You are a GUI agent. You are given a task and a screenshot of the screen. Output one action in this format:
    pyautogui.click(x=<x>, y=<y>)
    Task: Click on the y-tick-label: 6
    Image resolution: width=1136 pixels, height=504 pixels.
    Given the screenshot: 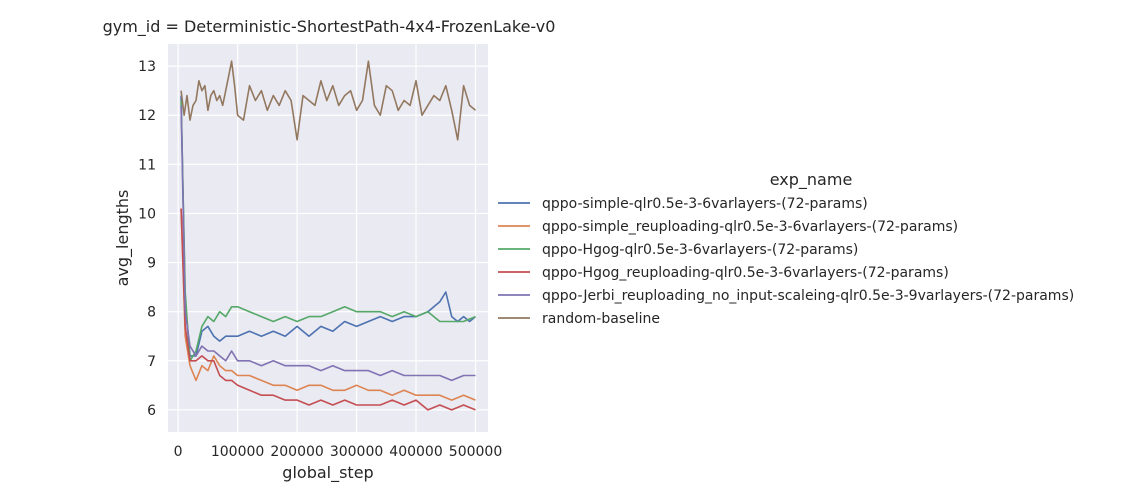 What is the action you would take?
    pyautogui.click(x=151, y=411)
    